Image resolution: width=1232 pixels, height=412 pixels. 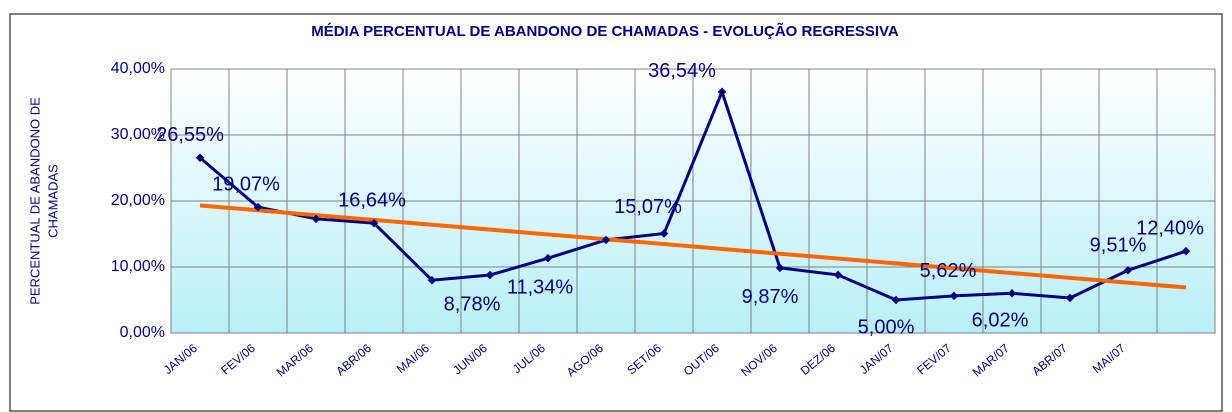 I want to click on data-label: 12,40%, so click(x=1170, y=228).